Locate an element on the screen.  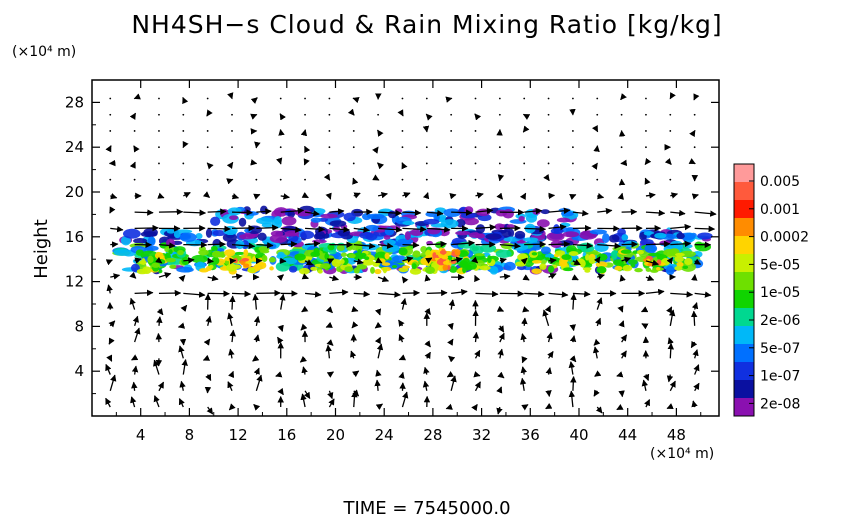
y-tick-label: 16 is located at coordinates (74, 237).